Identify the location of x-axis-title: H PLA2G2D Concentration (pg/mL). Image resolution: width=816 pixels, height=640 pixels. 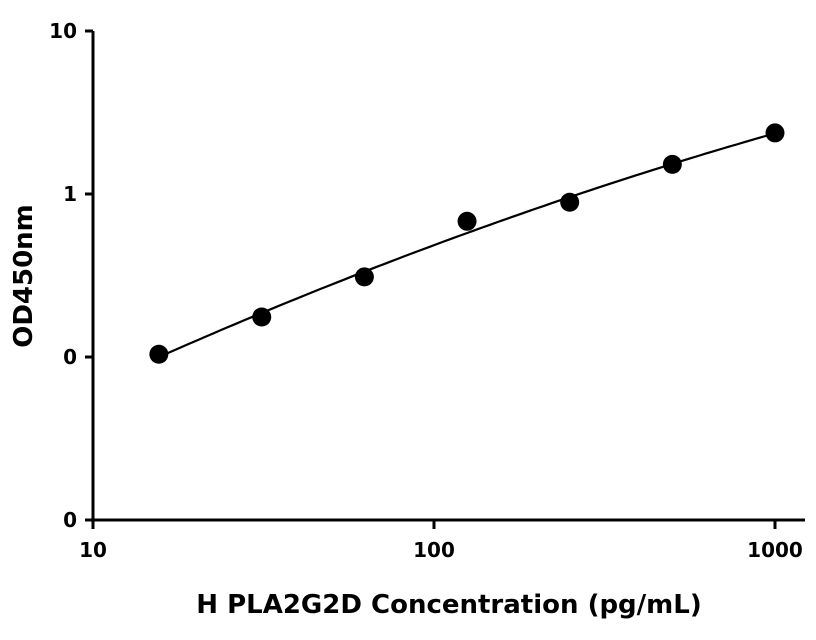
(448, 605).